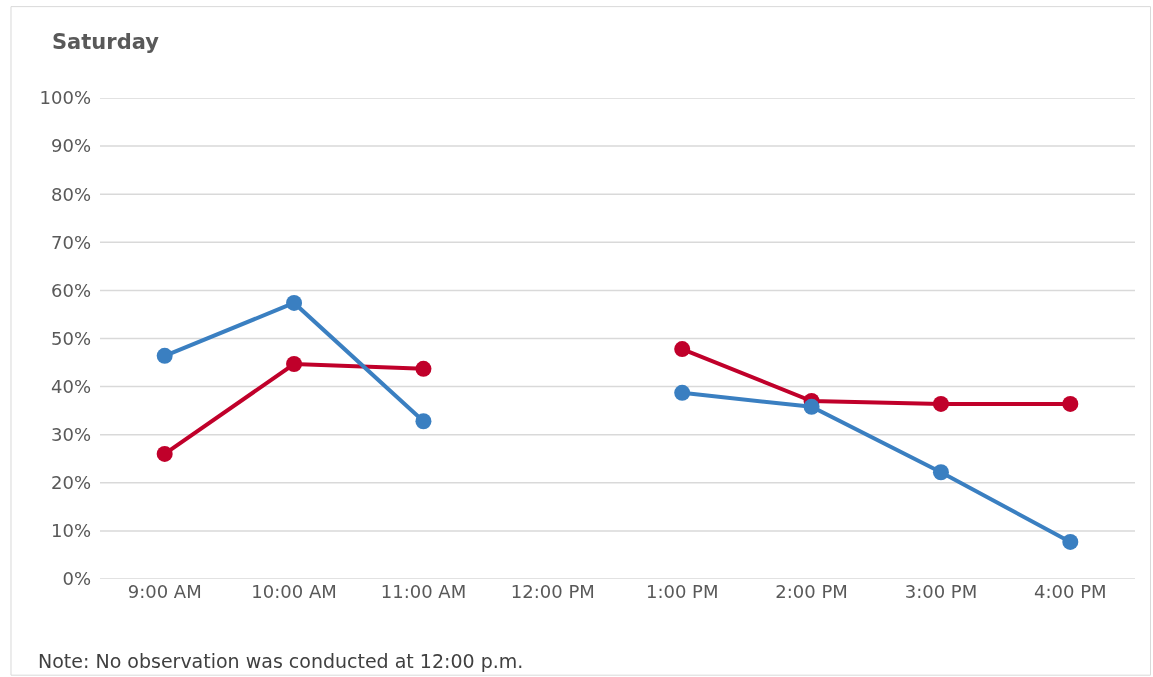 This screenshot has height=677, width=1153. What do you see at coordinates (70, 290) in the screenshot?
I see `y-tick-label: 60%` at bounding box center [70, 290].